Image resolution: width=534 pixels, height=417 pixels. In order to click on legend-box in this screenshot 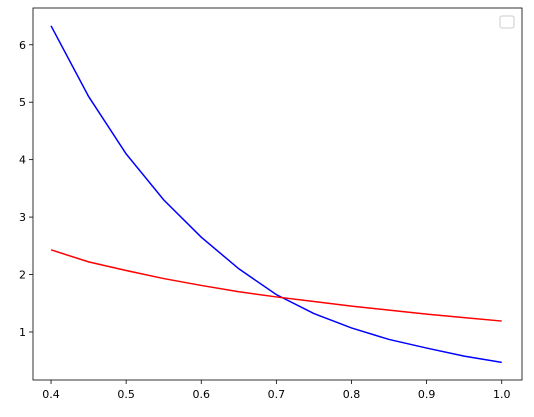, I will do `click(507, 22)`.